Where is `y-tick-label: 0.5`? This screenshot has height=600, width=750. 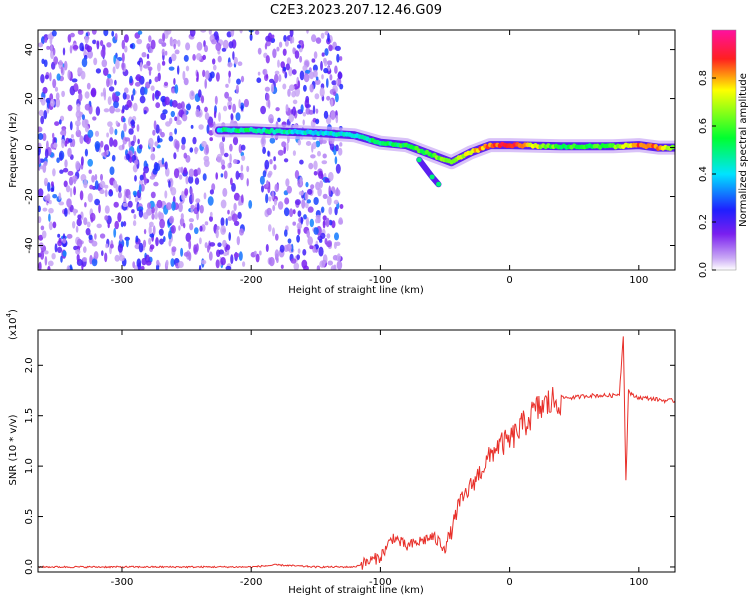
y-tick-label: 0.5 is located at coordinates (29, 517).